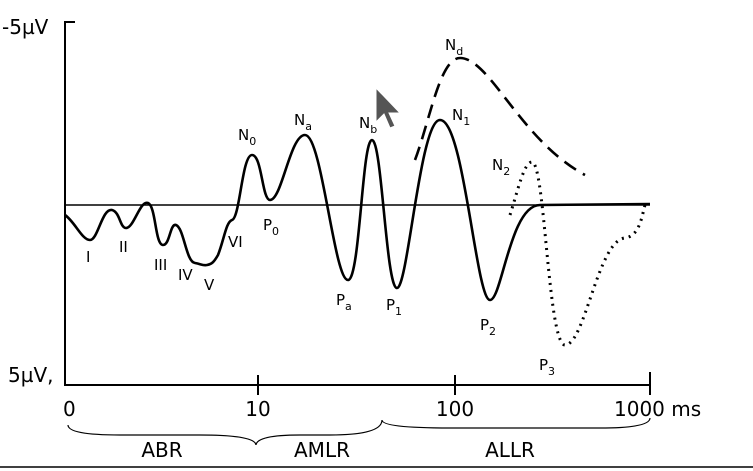 This screenshot has height=471, width=753. I want to click on peak-label: Nd, so click(454, 47).